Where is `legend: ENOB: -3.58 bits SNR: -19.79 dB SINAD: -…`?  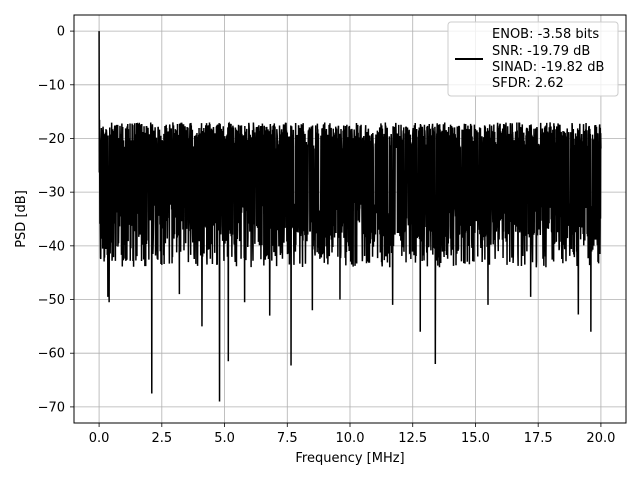 legend: ENOB: -3.58 bits SNR: -19.79 dB SINAD: -… is located at coordinates (533, 59).